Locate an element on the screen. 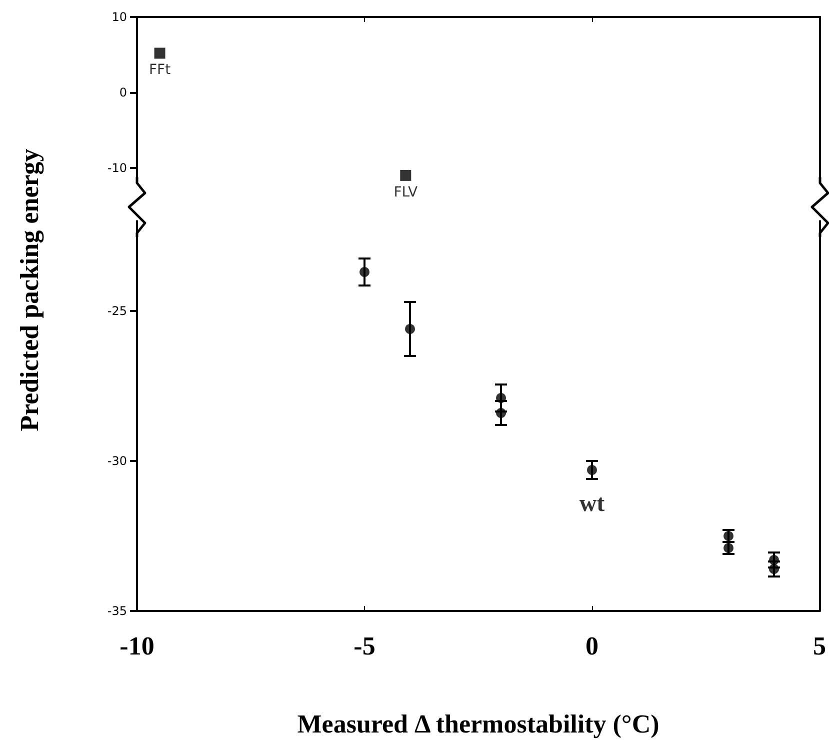 This screenshot has height=752, width=829. y-tick-label: 0 is located at coordinates (123, 92).